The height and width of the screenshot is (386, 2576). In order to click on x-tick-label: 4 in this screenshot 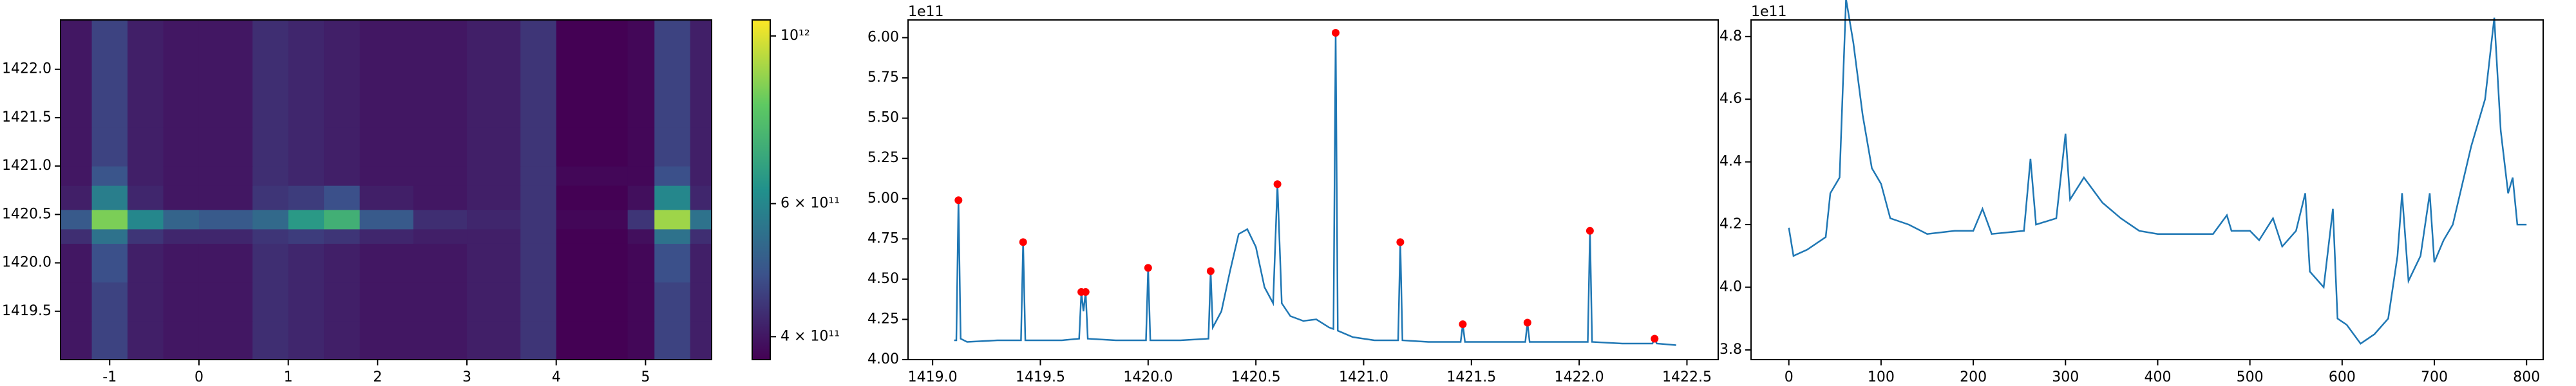, I will do `click(556, 377)`.